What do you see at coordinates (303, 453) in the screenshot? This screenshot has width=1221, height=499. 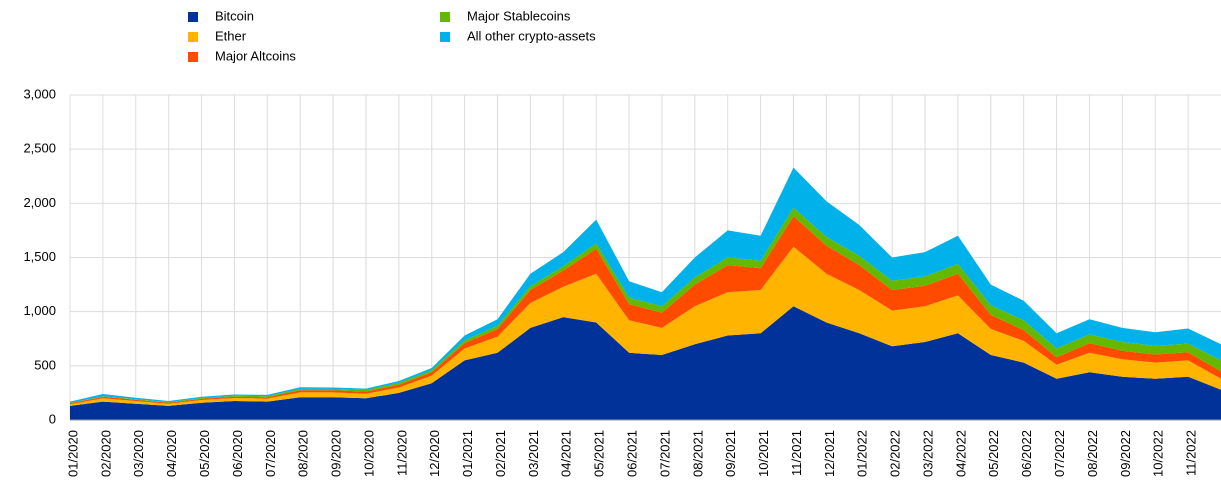 I see `x-tick-label: 08/2020` at bounding box center [303, 453].